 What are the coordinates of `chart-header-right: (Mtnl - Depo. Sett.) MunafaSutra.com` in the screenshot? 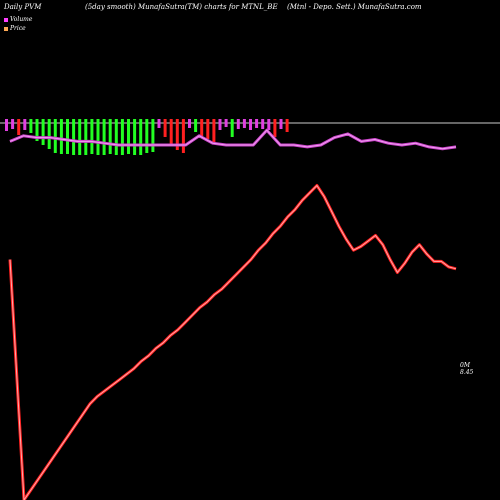 It's located at (354, 7).